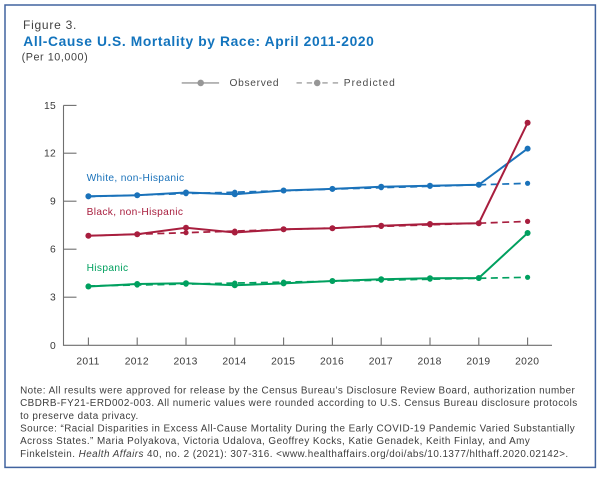 The image size is (600, 477). Describe the element at coordinates (430, 362) in the screenshot. I see `svg-text: 2018` at that location.